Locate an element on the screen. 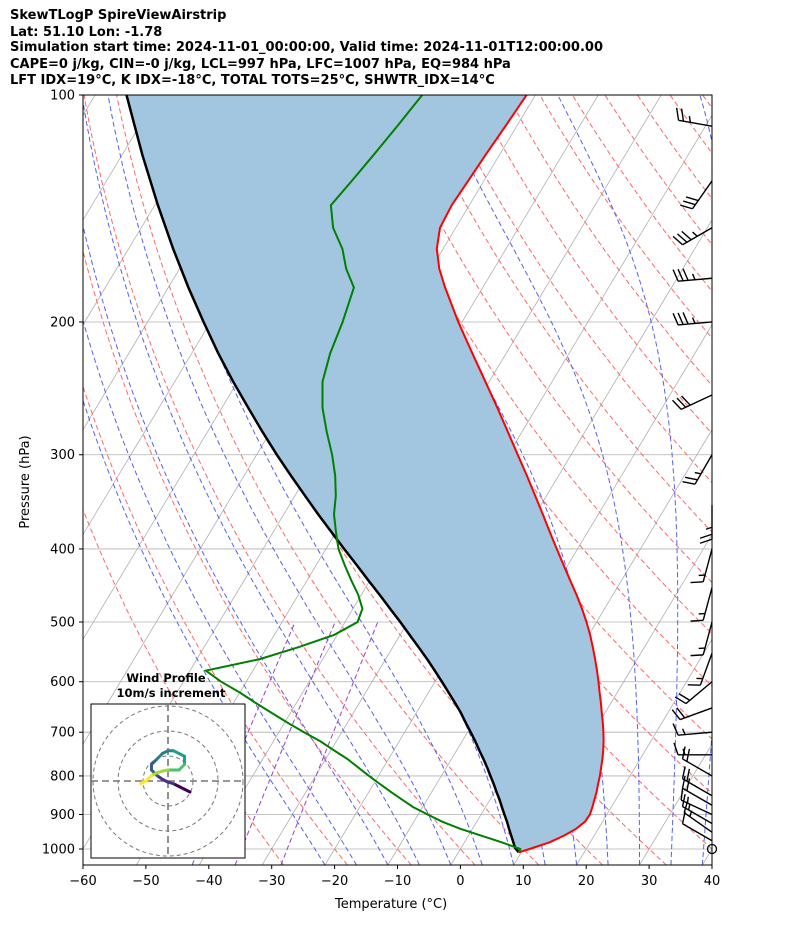 This screenshot has width=794, height=937. x-tick-label: −40 is located at coordinates (208, 881).